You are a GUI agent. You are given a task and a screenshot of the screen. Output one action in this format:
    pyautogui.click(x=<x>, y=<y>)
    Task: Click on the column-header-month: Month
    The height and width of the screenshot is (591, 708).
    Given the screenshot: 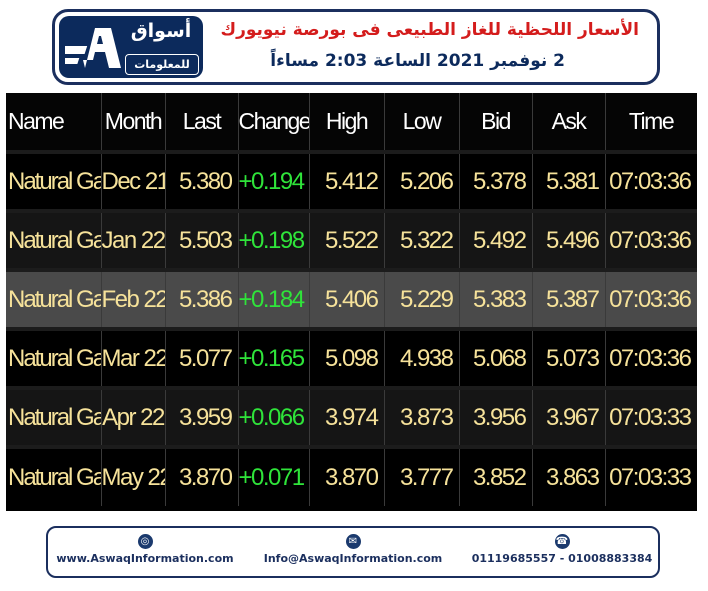 What is the action you would take?
    pyautogui.click(x=133, y=122)
    